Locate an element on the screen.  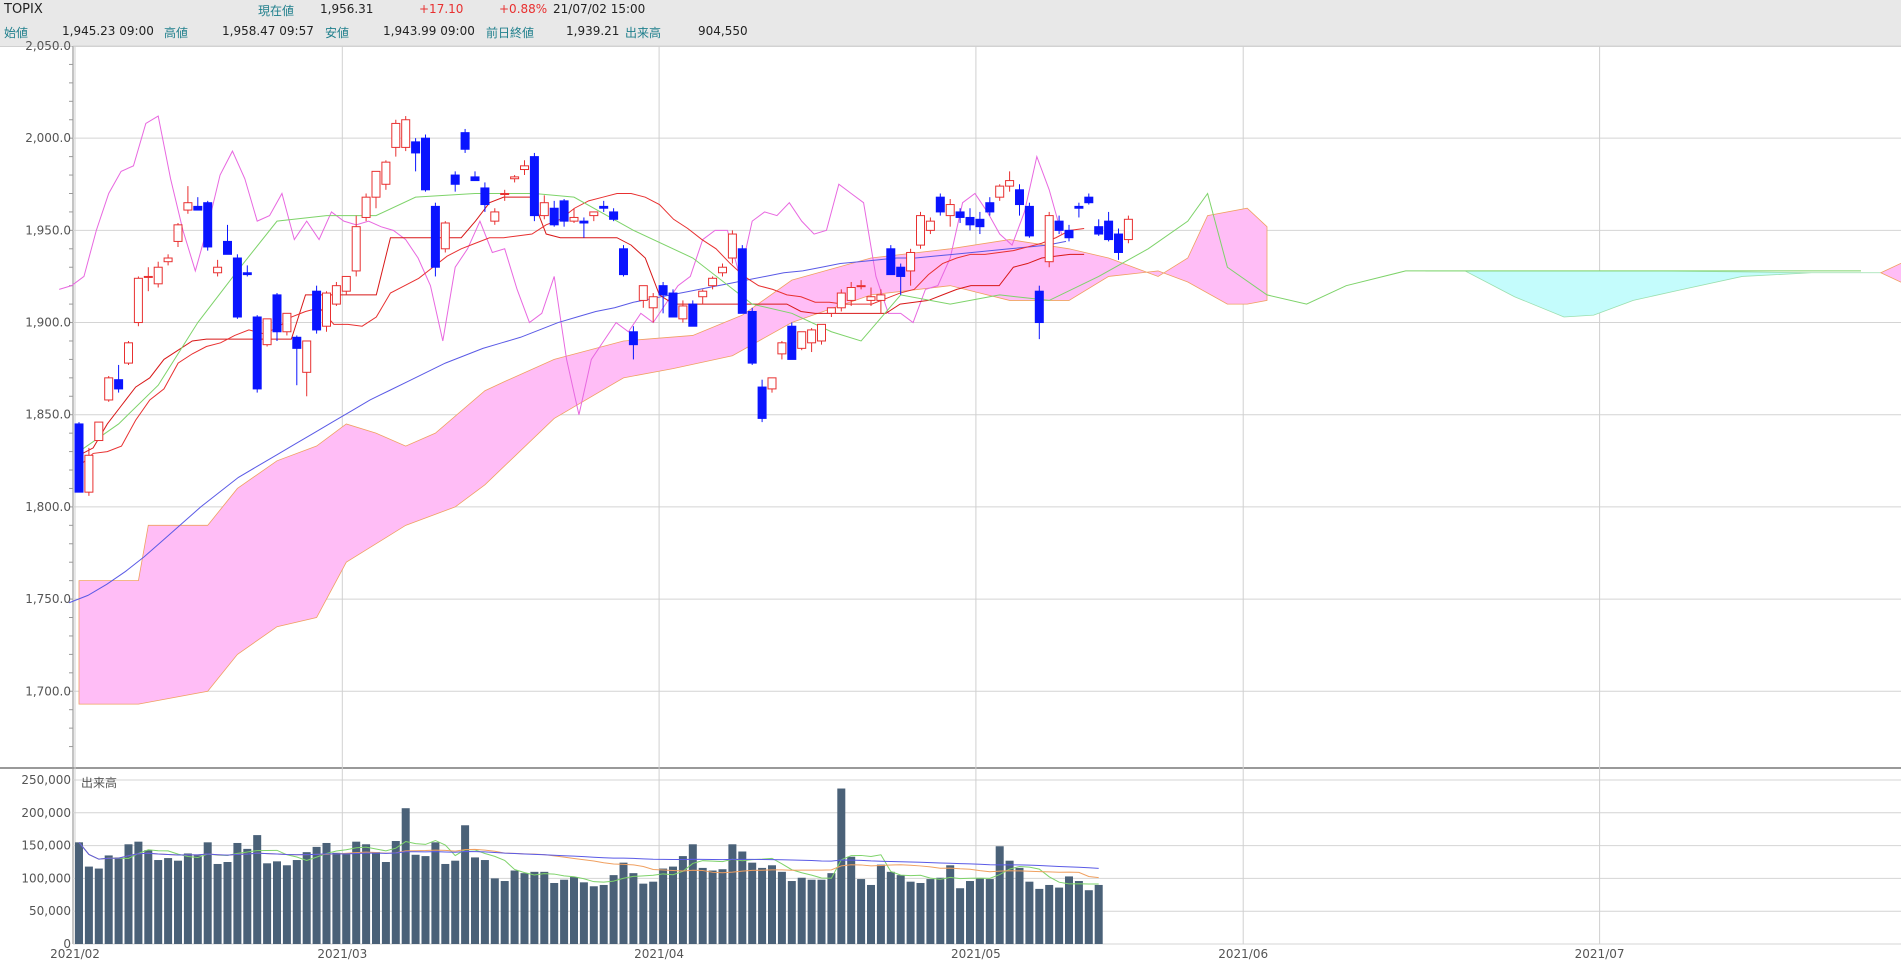
volume-tick-label: 50,000 is located at coordinates (50, 911).